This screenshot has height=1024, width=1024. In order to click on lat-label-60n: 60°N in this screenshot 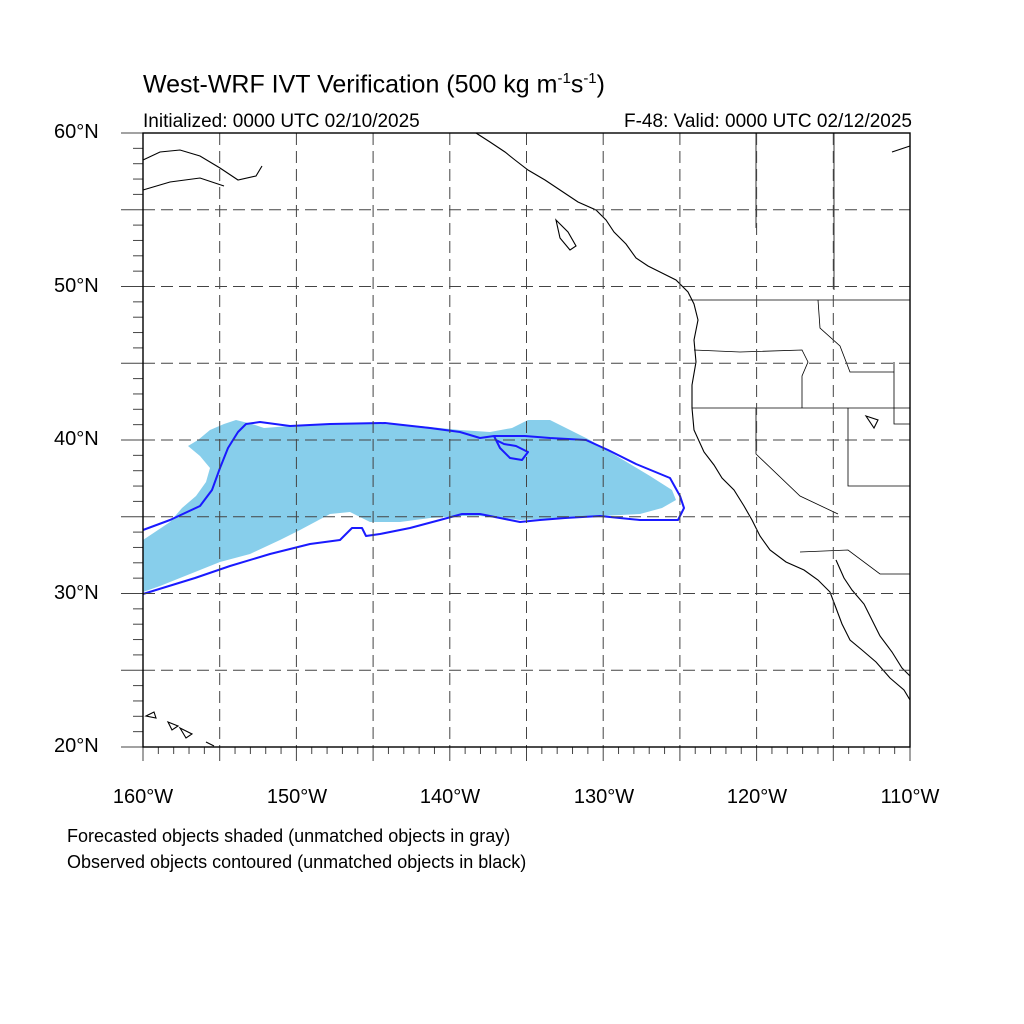, I will do `click(76, 132)`.